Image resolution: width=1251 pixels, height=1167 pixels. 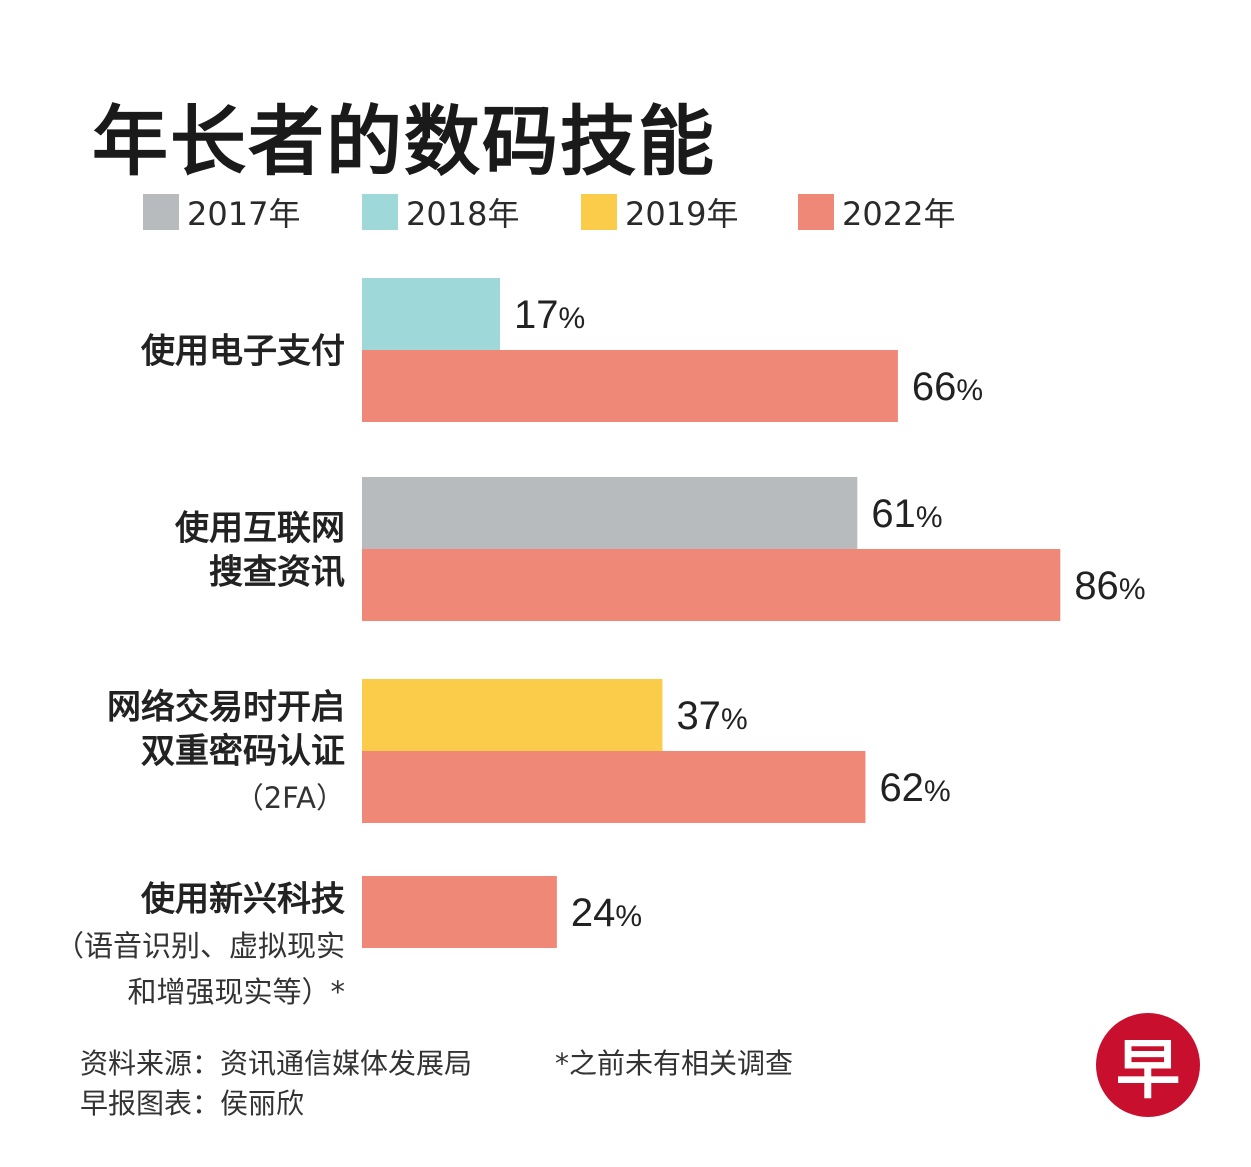 I want to click on legend-label-2018: 2018年, so click(x=463, y=214).